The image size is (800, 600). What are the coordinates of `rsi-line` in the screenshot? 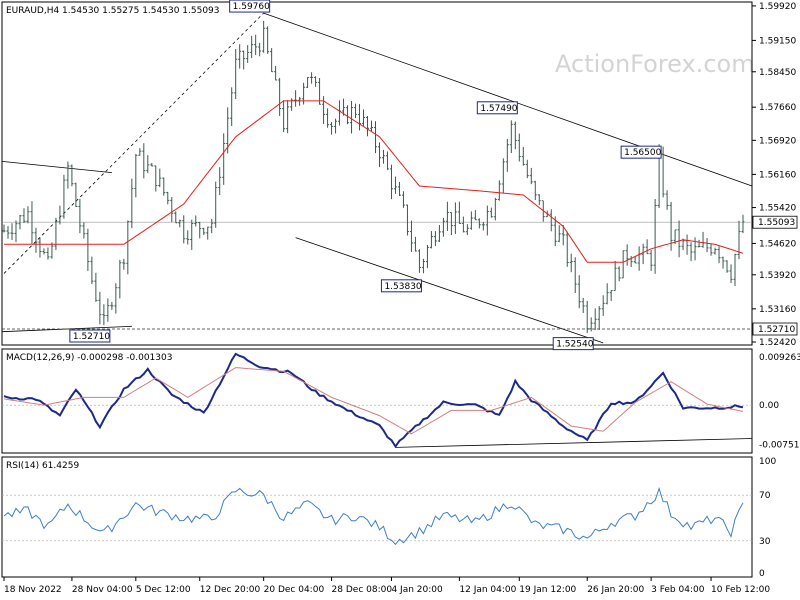 It's located at (373, 516).